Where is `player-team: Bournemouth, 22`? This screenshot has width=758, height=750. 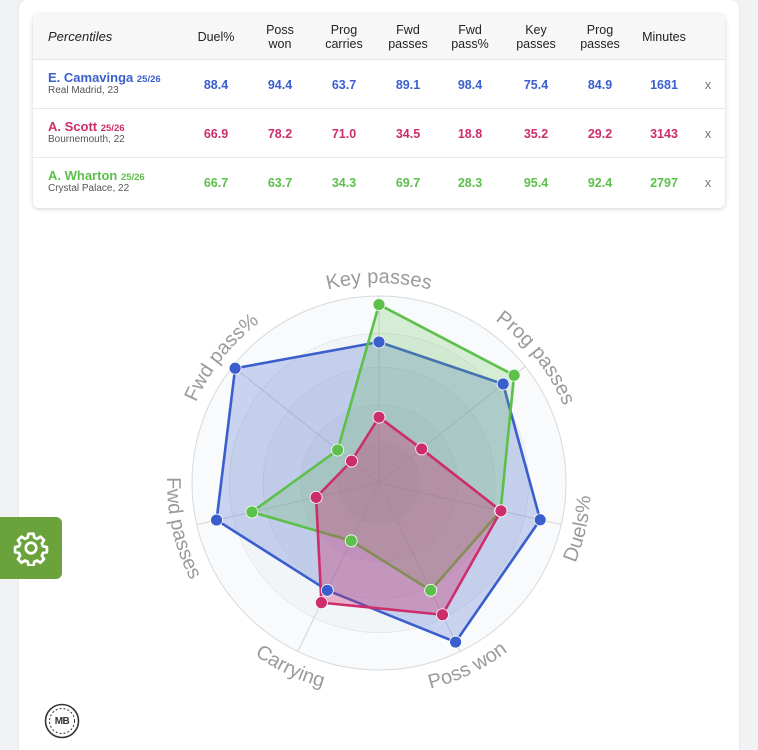 player-team: Bournemouth, 22 is located at coordinates (86, 139).